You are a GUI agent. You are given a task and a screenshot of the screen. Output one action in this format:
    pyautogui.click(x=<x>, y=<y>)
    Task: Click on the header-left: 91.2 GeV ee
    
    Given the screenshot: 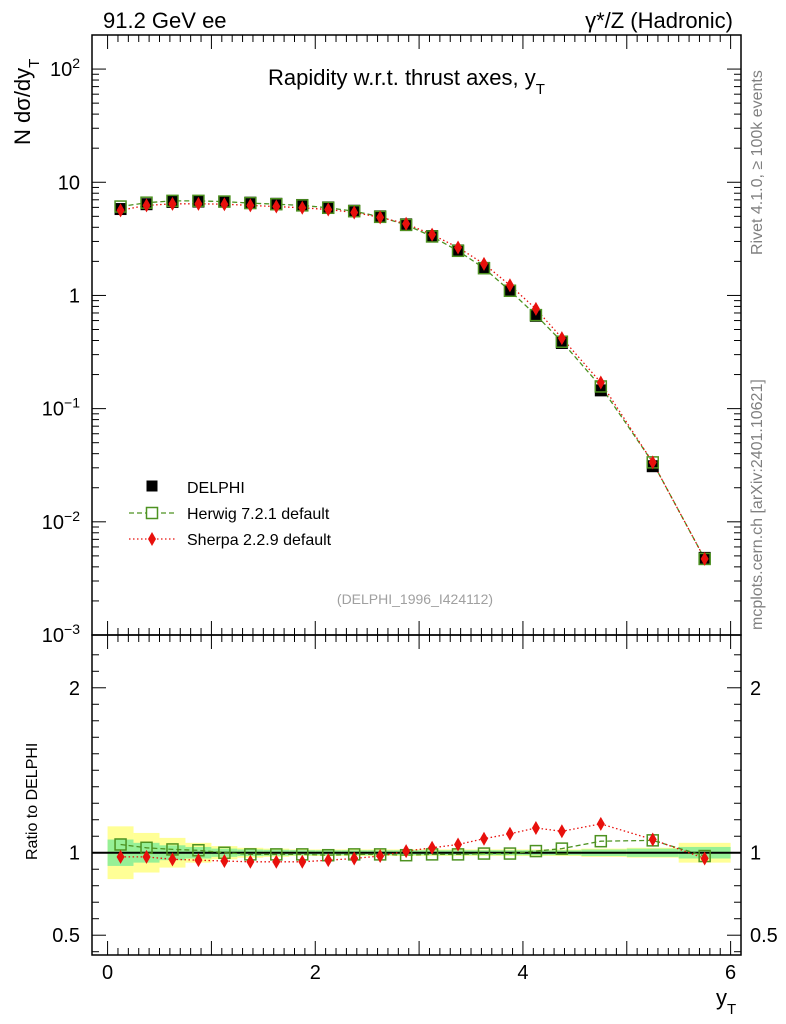 What is the action you would take?
    pyautogui.click(x=165, y=20)
    